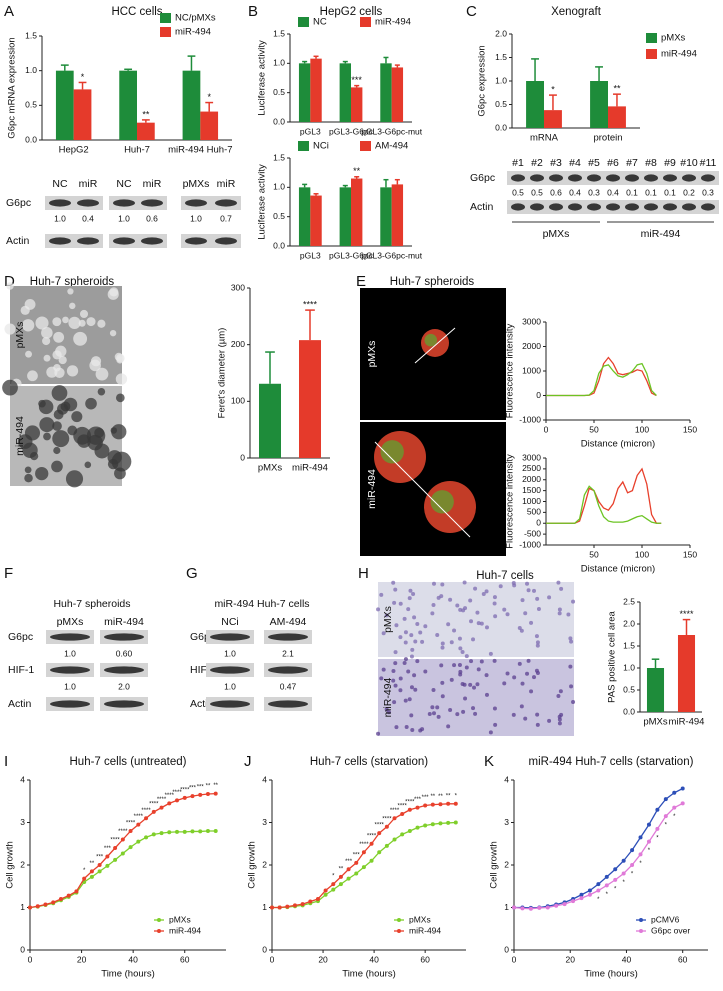 The width and height of the screenshot is (723, 991). I want to click on legend-marker, so click(159, 931).